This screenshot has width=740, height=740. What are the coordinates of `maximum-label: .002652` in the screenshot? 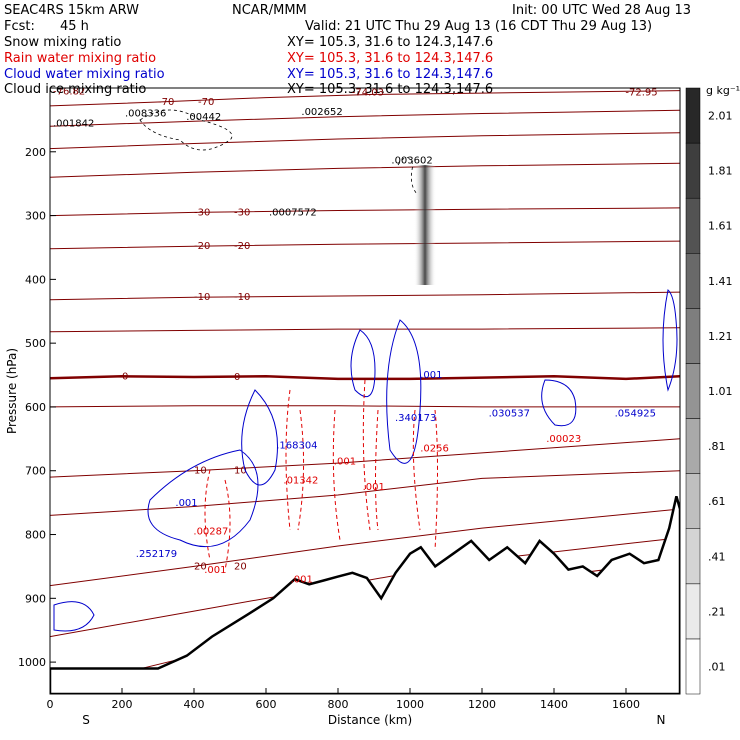 It's located at (321, 112).